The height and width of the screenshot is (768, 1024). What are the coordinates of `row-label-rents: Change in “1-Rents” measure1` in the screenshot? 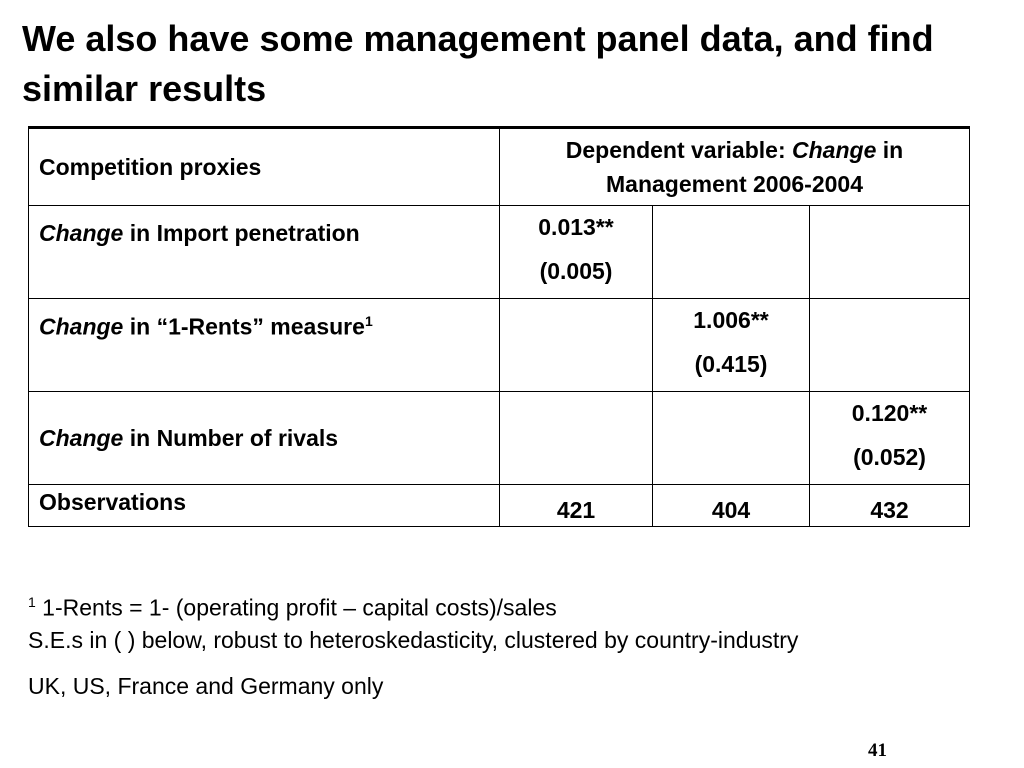 It's located at (264, 345).